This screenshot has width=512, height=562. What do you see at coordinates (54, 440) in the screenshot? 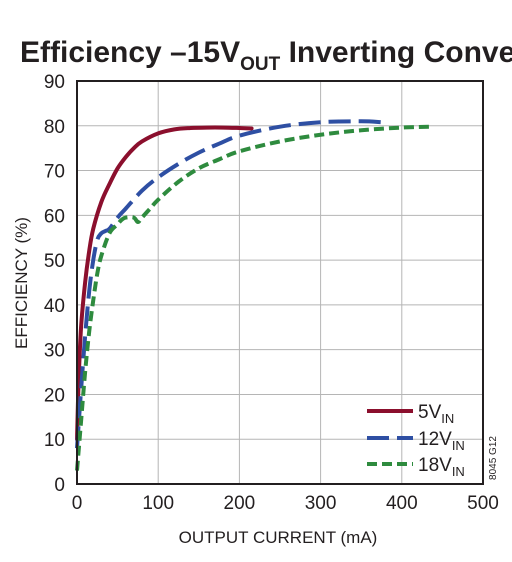
I see `y-tick-label: 10` at bounding box center [54, 440].